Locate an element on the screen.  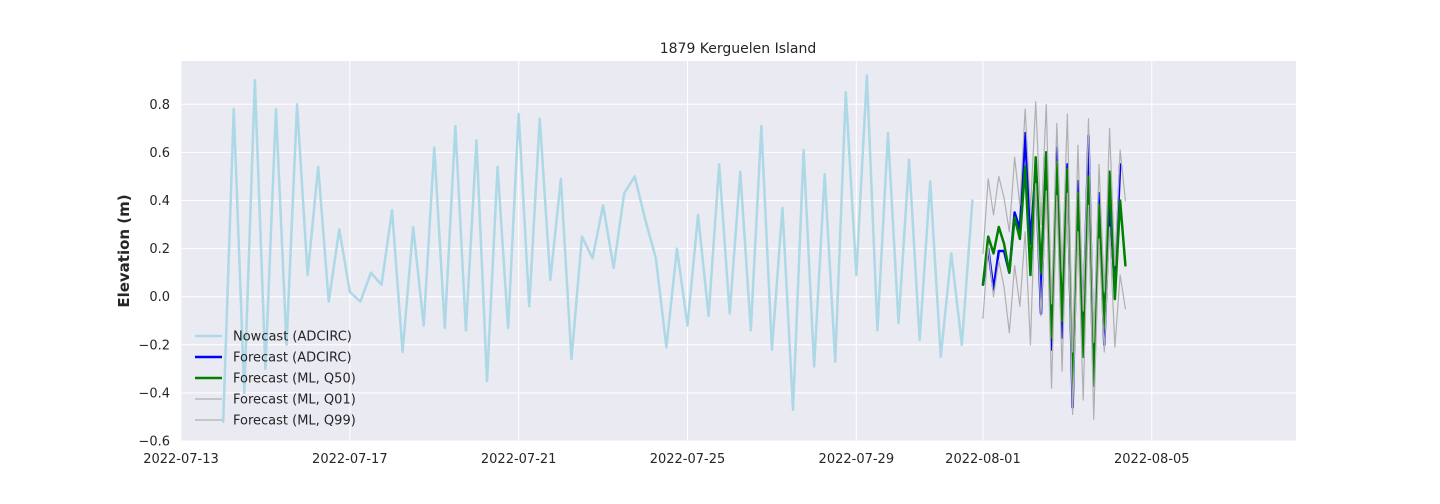
y-tick-label: −0.2 is located at coordinates (154, 345).